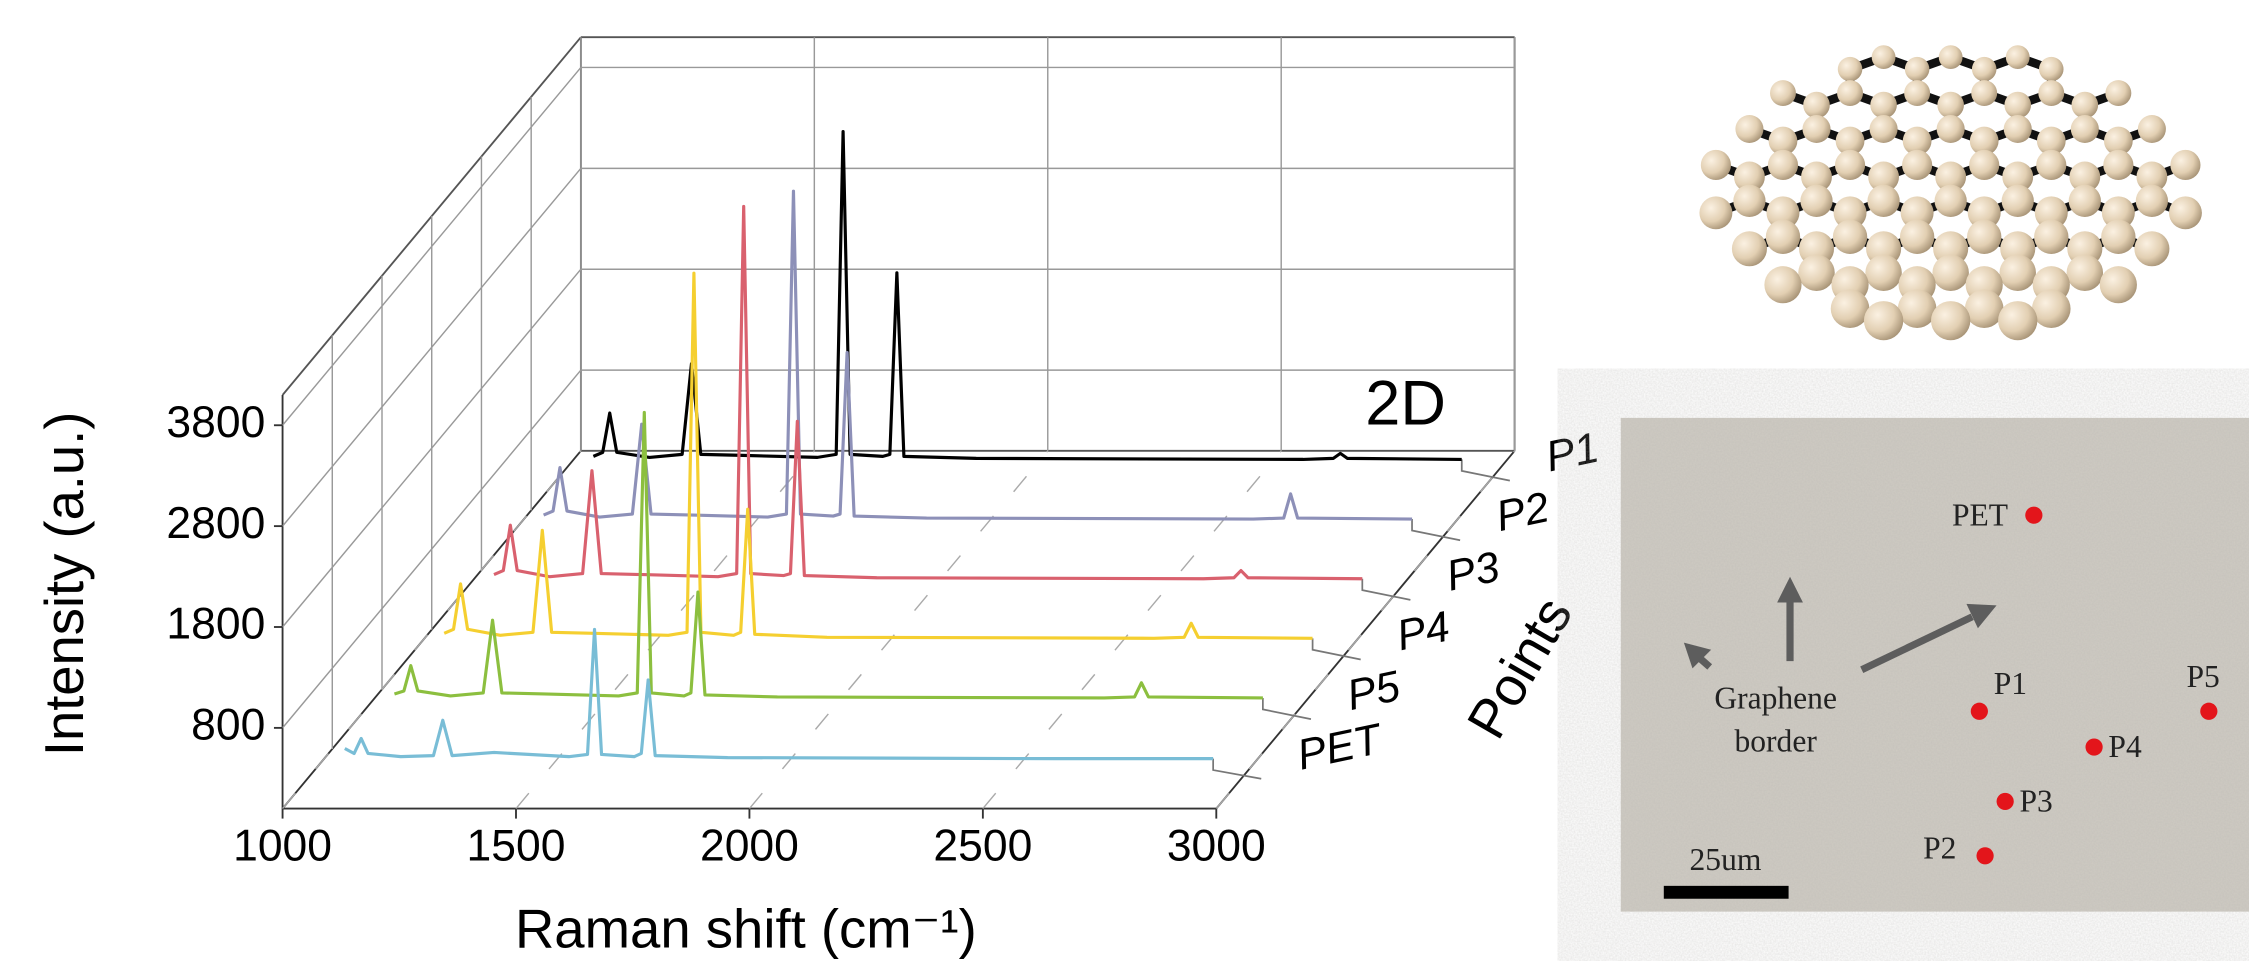 The image size is (2249, 966). I want to click on z-axis-label: Points, so click(1519, 667).